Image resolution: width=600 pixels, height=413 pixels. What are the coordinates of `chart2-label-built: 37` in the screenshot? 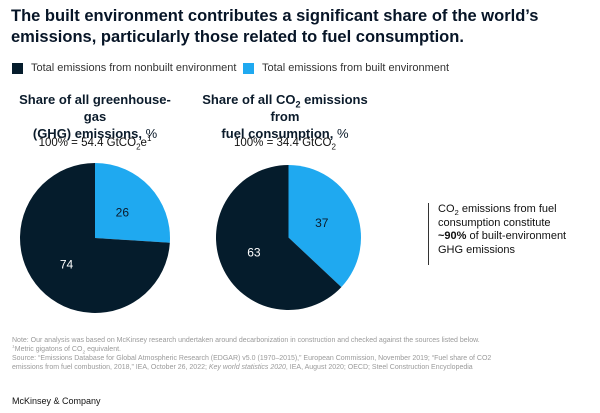 It's located at (322, 223).